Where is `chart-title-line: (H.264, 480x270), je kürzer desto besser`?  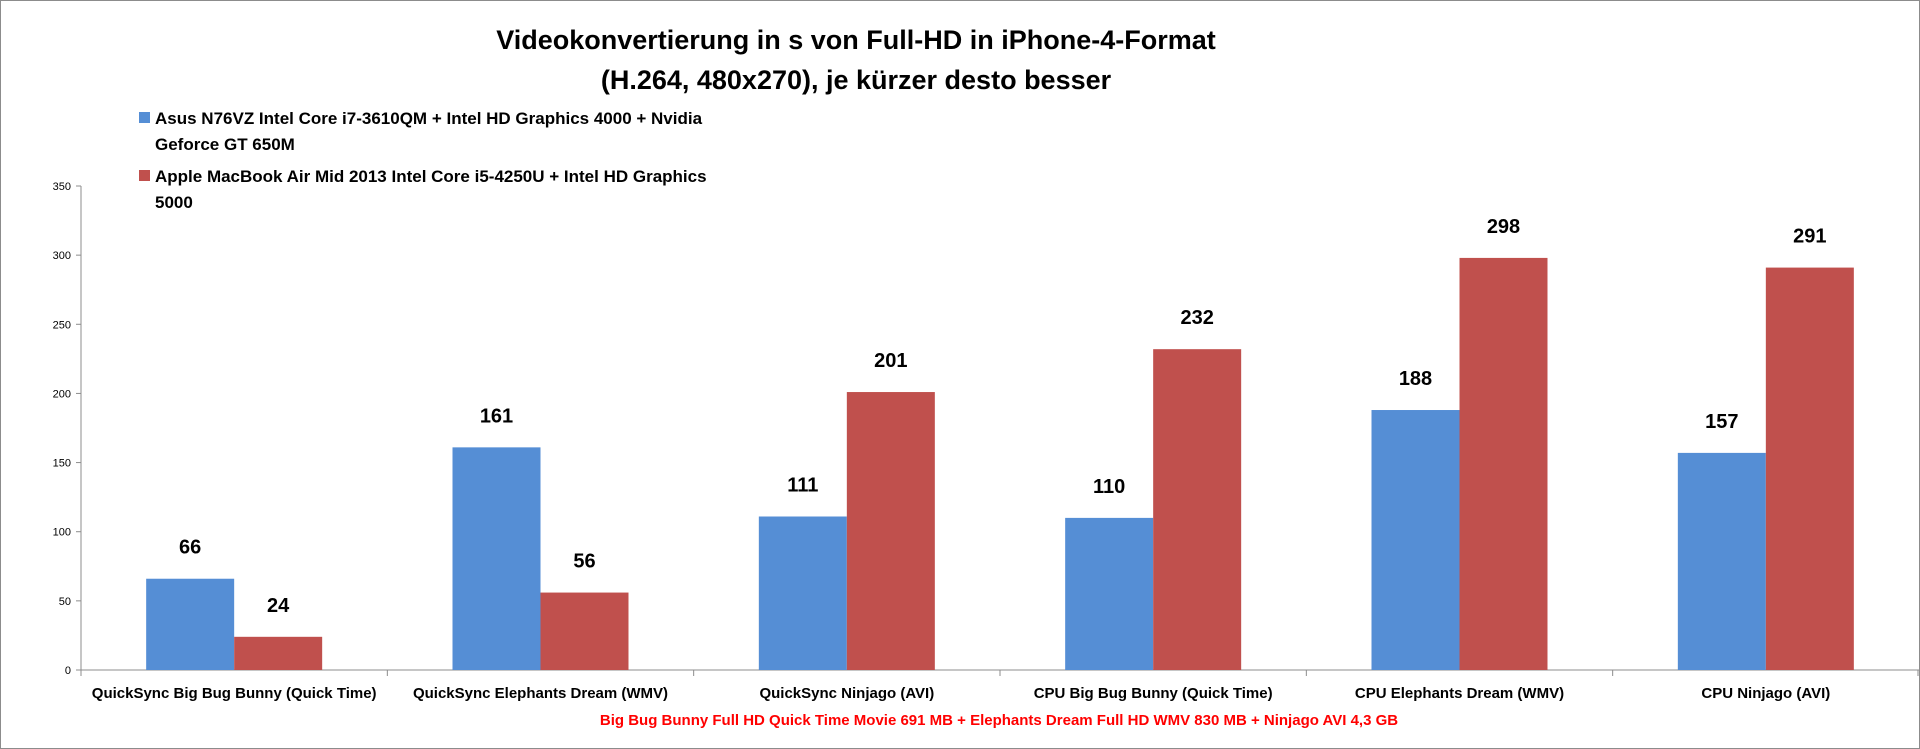
chart-title-line: (H.264, 480x270), je kürzer desto besser is located at coordinates (856, 80).